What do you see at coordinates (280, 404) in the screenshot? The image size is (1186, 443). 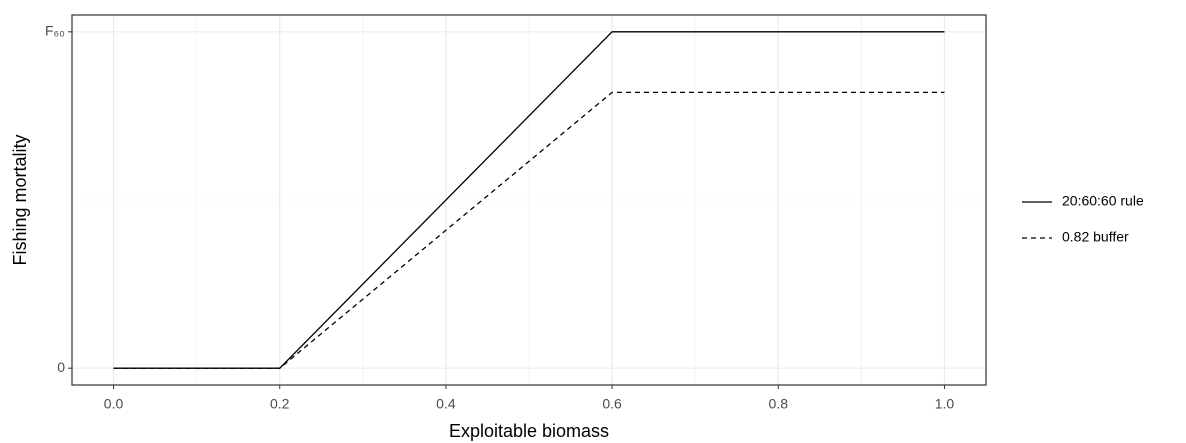 I see `x-tick-label: 0.2` at bounding box center [280, 404].